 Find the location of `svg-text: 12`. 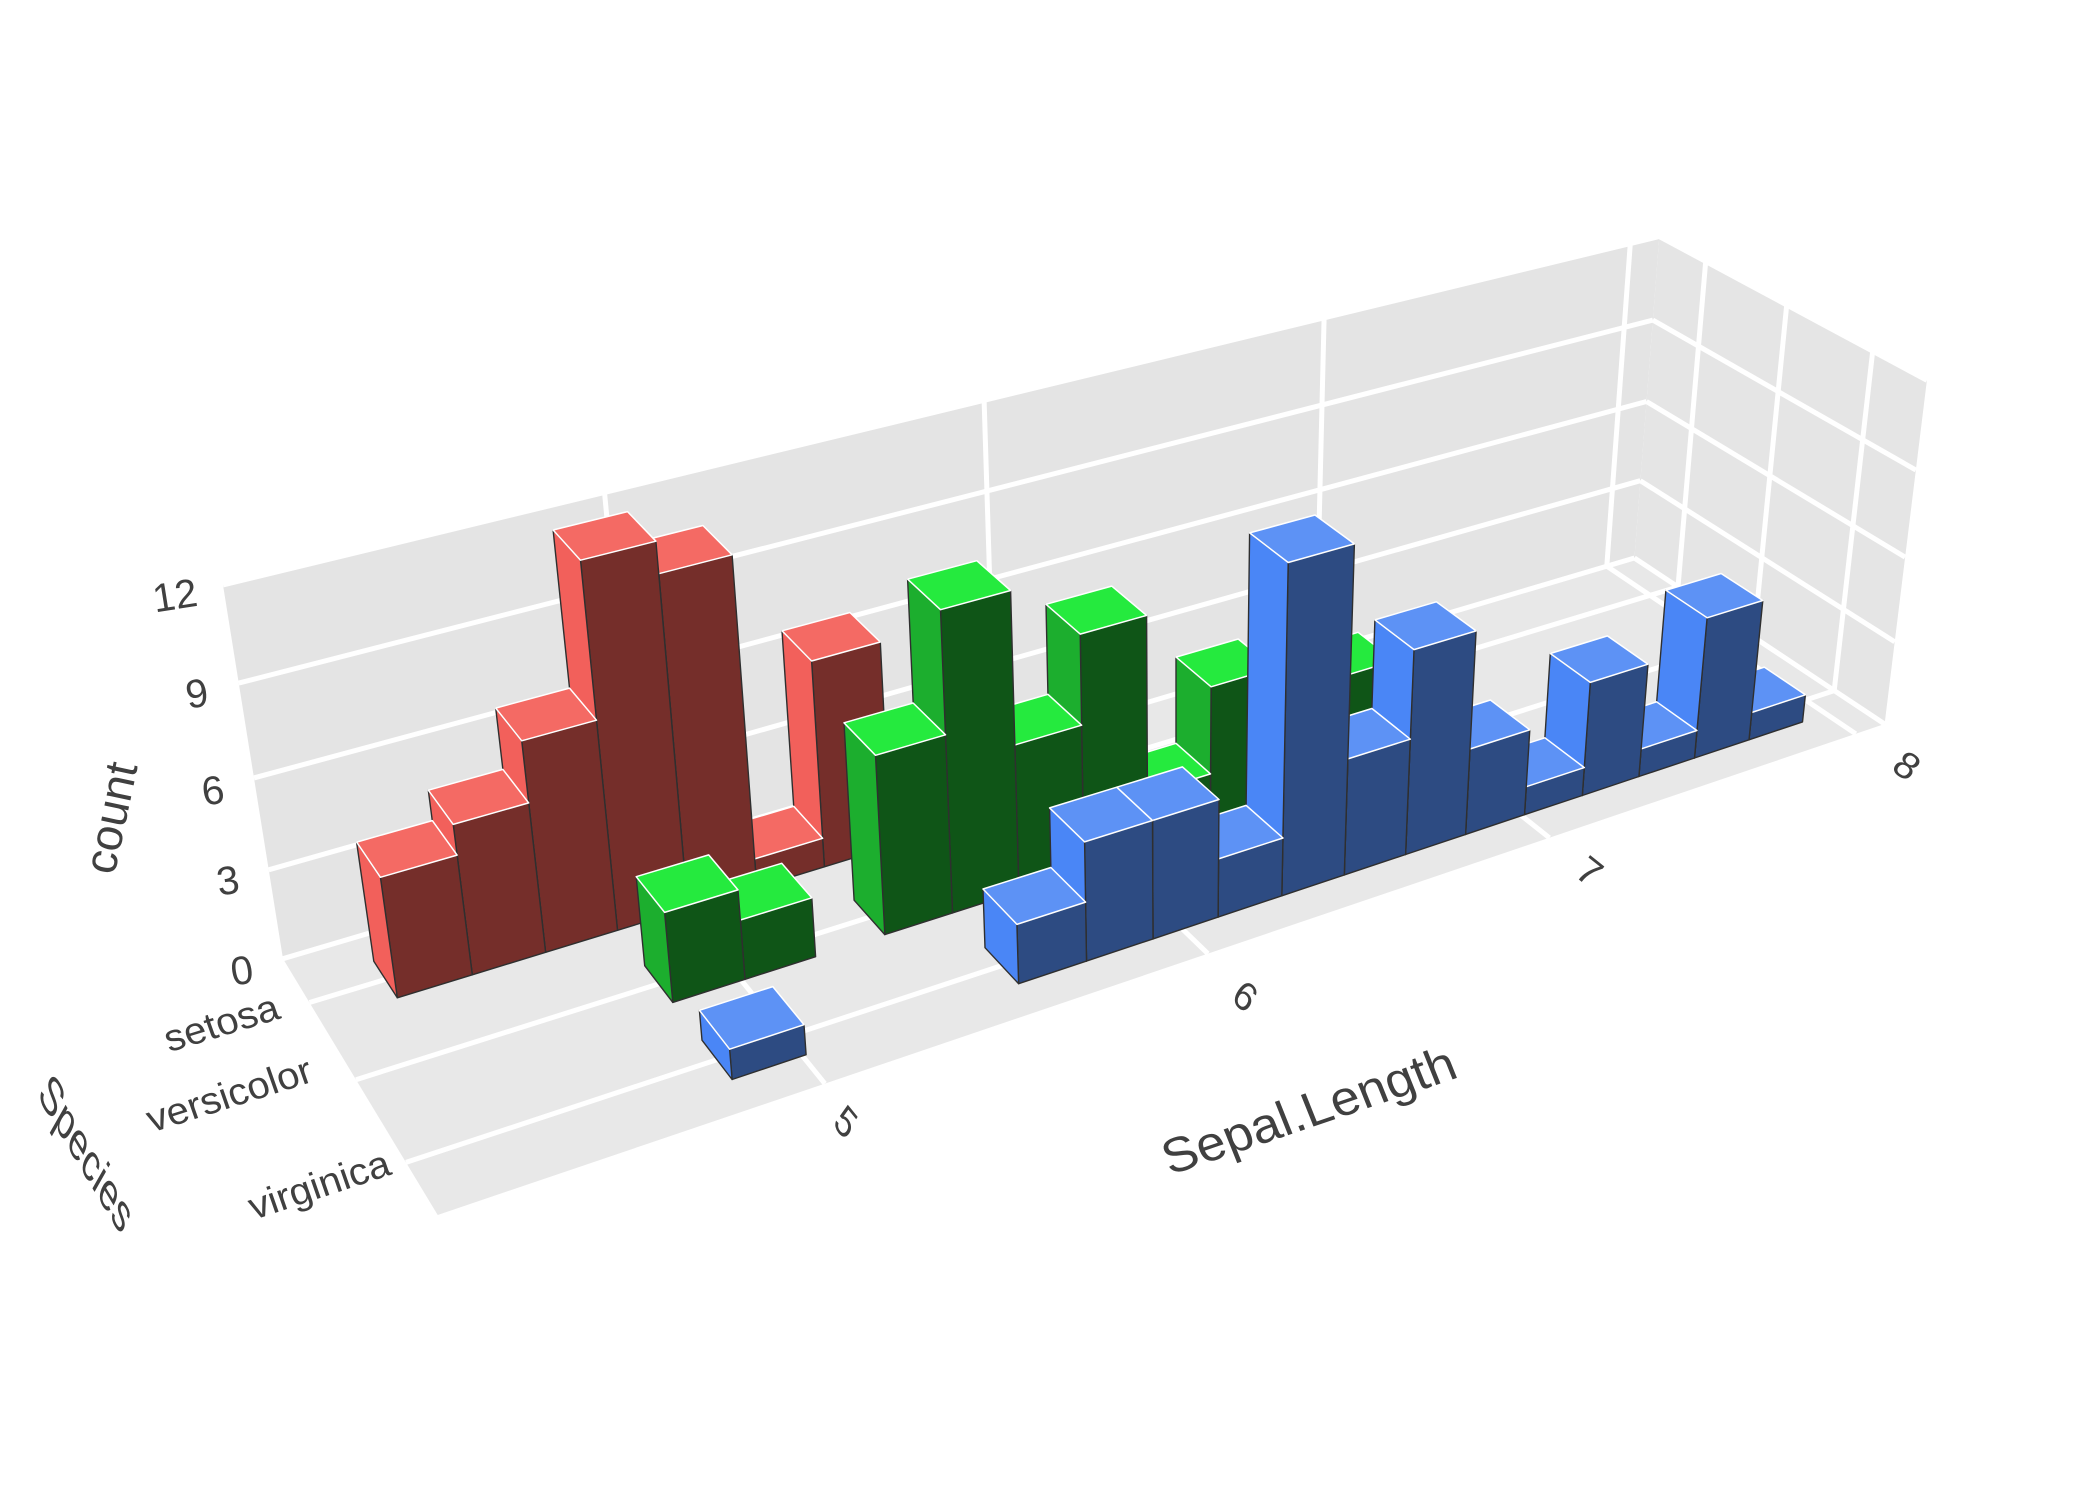

svg-text: 12 is located at coordinates (175, 596).